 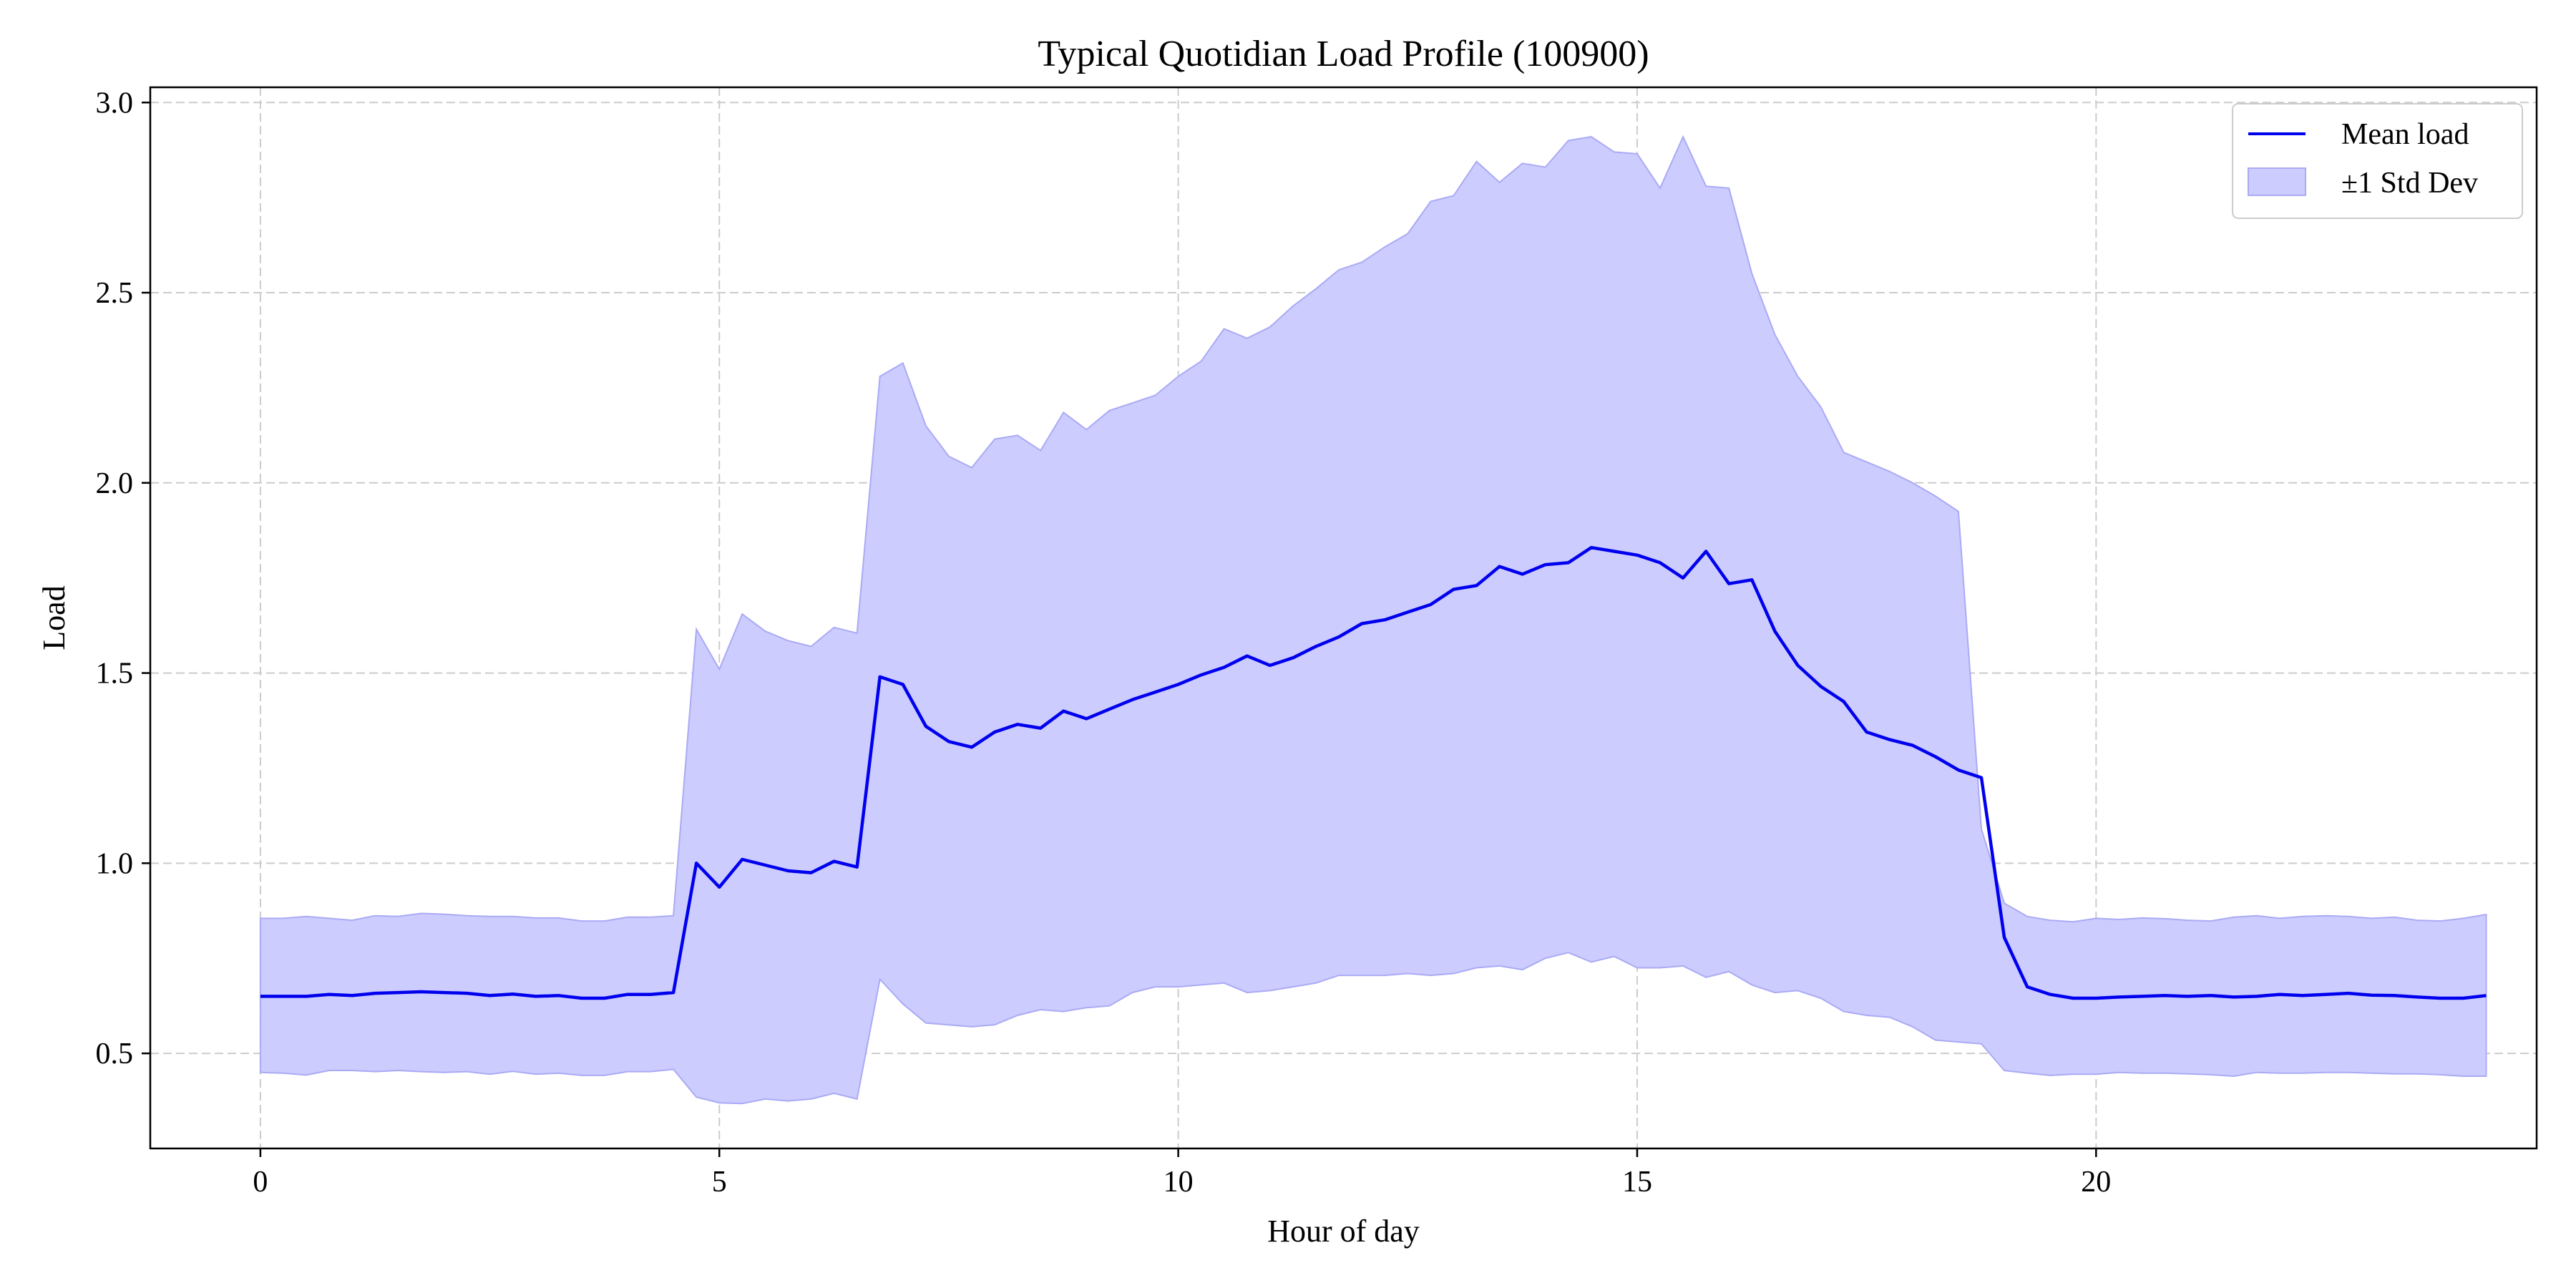 What do you see at coordinates (2096, 1182) in the screenshot?
I see `x-tick-label-4: 20` at bounding box center [2096, 1182].